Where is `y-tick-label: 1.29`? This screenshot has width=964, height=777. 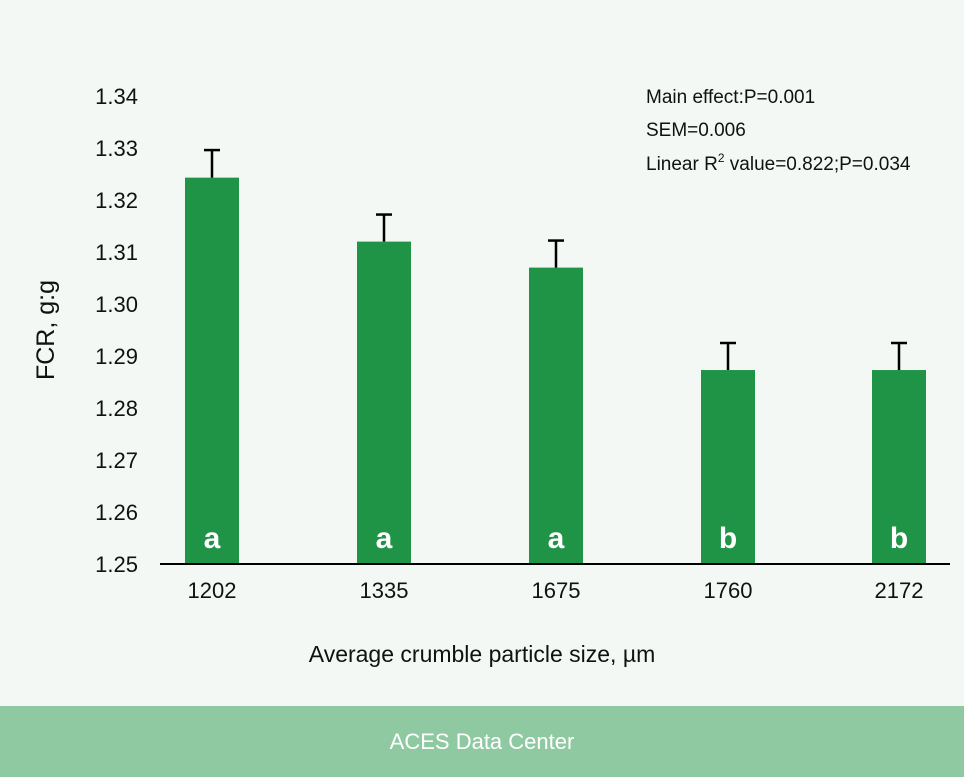
y-tick-label: 1.29 is located at coordinates (116, 356).